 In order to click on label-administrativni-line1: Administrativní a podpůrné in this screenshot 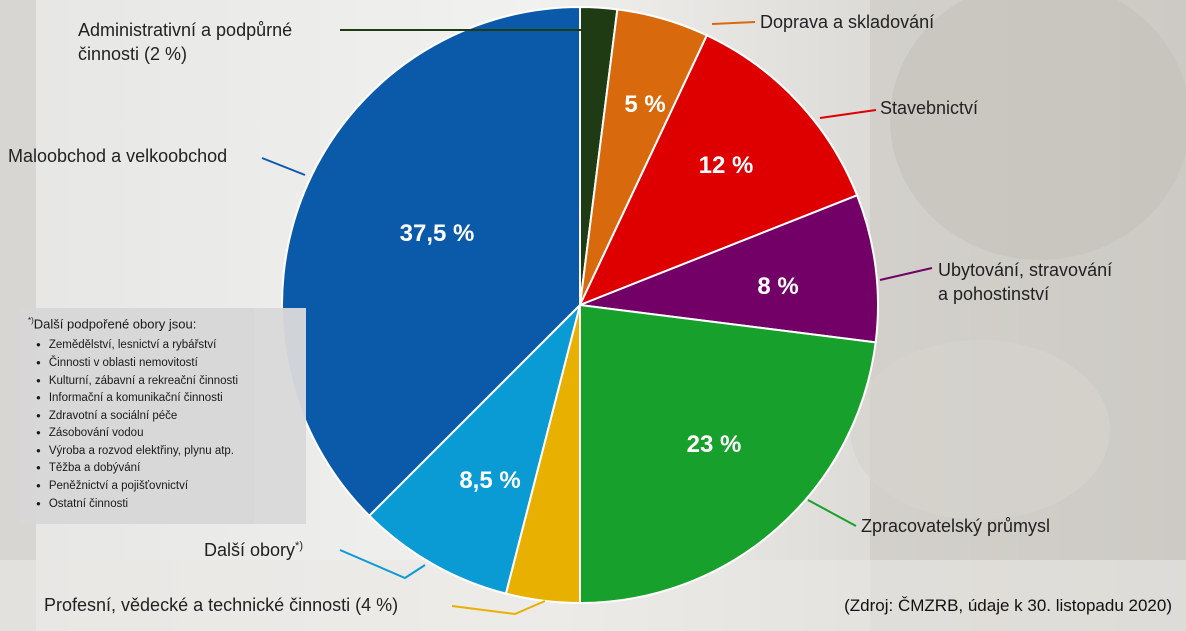, I will do `click(185, 30)`.